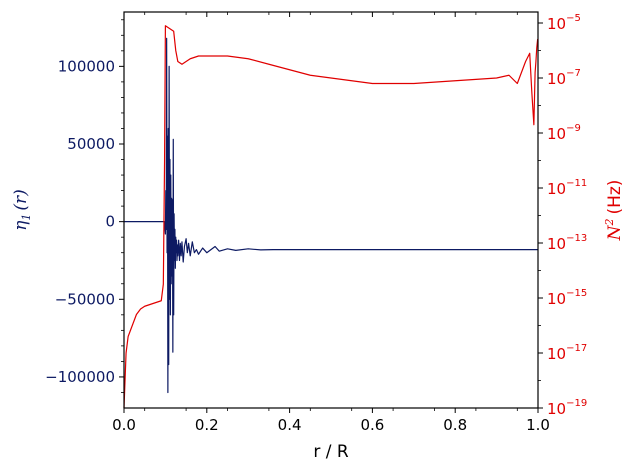 This screenshot has width=635, height=470. I want to click on left-y-tick-label: −50000, so click(85, 299).